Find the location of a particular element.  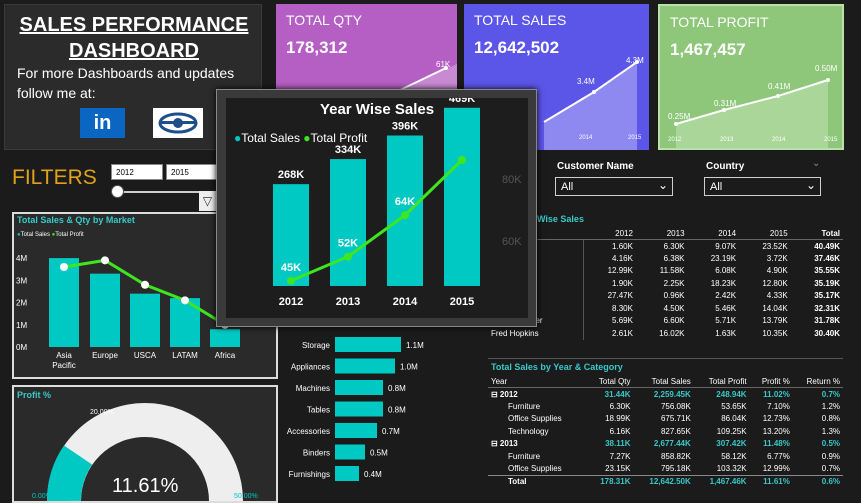

table-cell: 12,642.50K is located at coordinates (663, 481).